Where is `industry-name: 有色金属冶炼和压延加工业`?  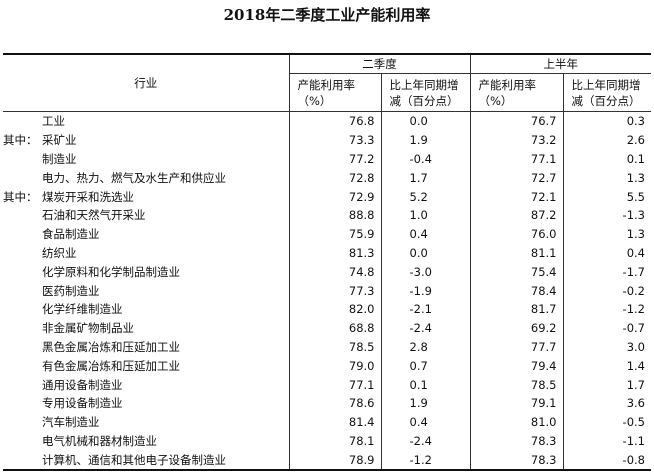
industry-name: 有色金属冶炼和压延加工业 is located at coordinates (111, 365).